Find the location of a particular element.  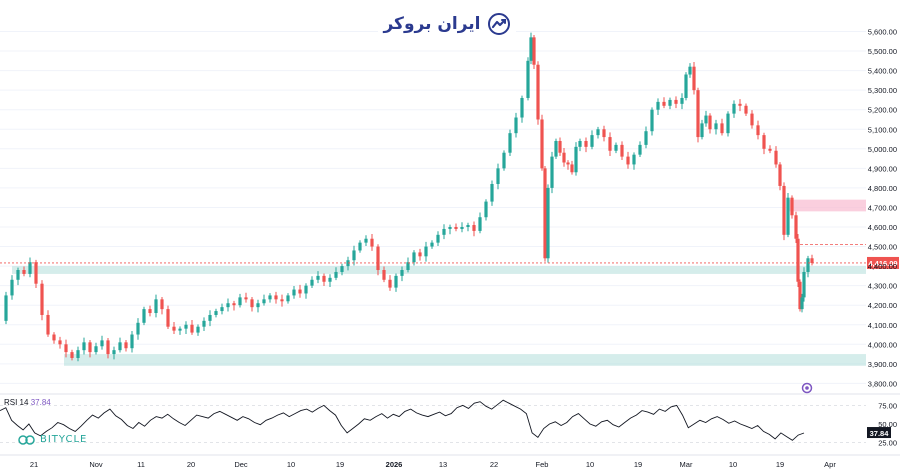

time-tick-label: 20 is located at coordinates (191, 464).